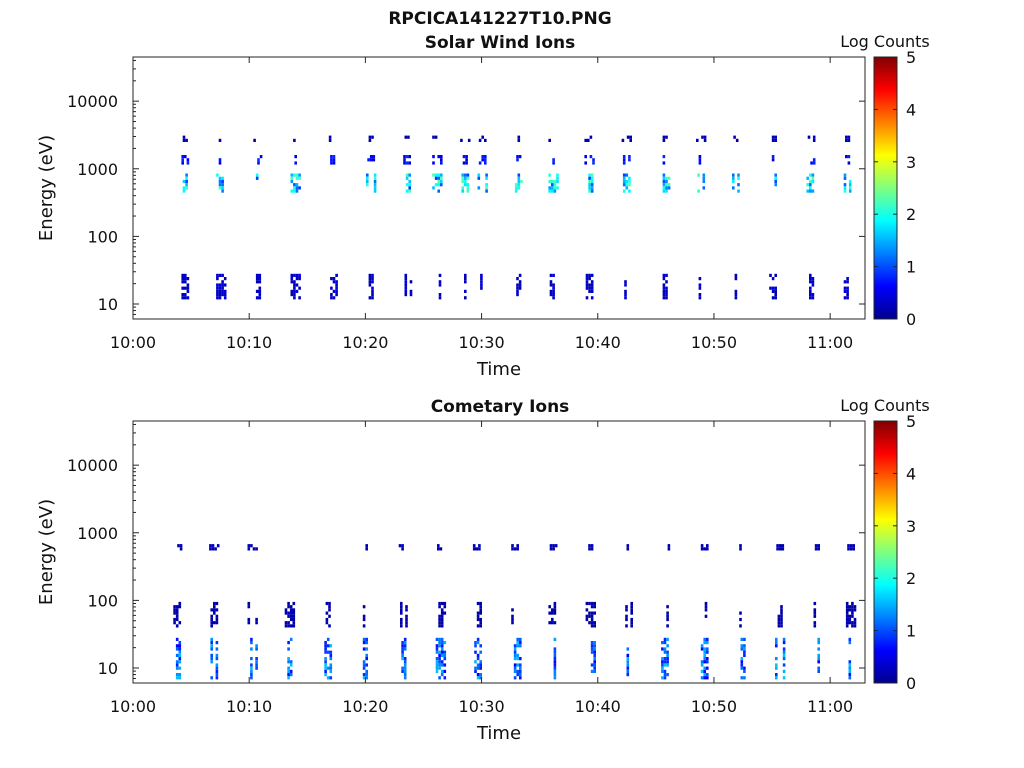 Image resolution: width=1024 pixels, height=768 pixels. I want to click on x-tick-label: 10:20, so click(365, 342).